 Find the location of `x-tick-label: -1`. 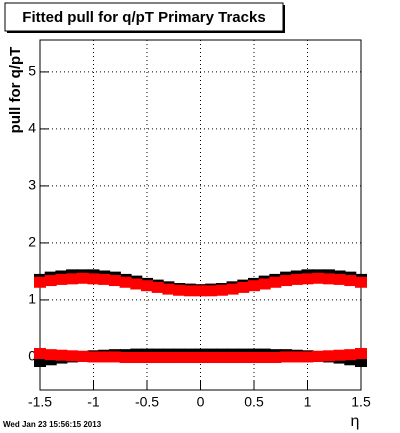

x-tick-label: -1 is located at coordinates (93, 402).